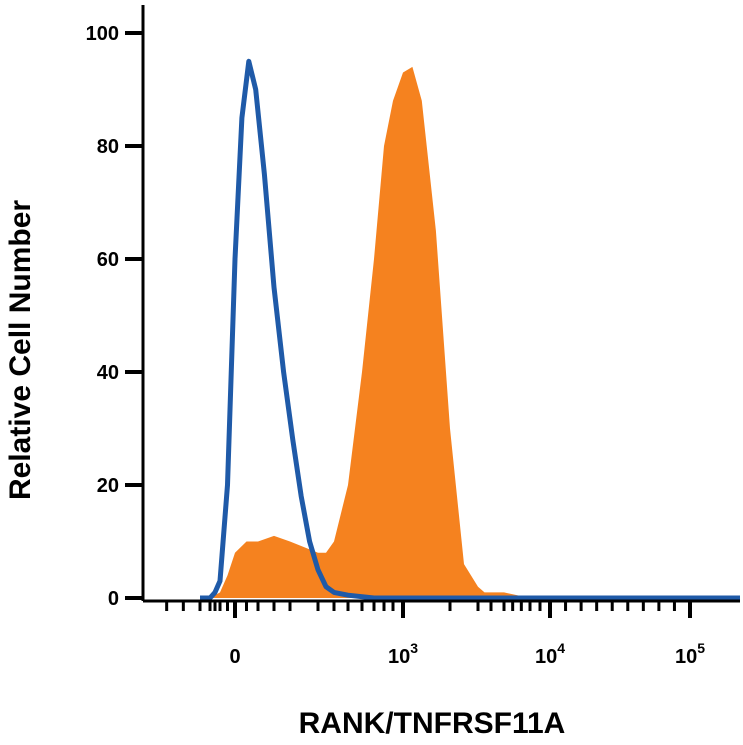 This screenshot has height=745, width=743. What do you see at coordinates (432, 723) in the screenshot?
I see `x-axis-title: RANK/TNFRSF11A` at bounding box center [432, 723].